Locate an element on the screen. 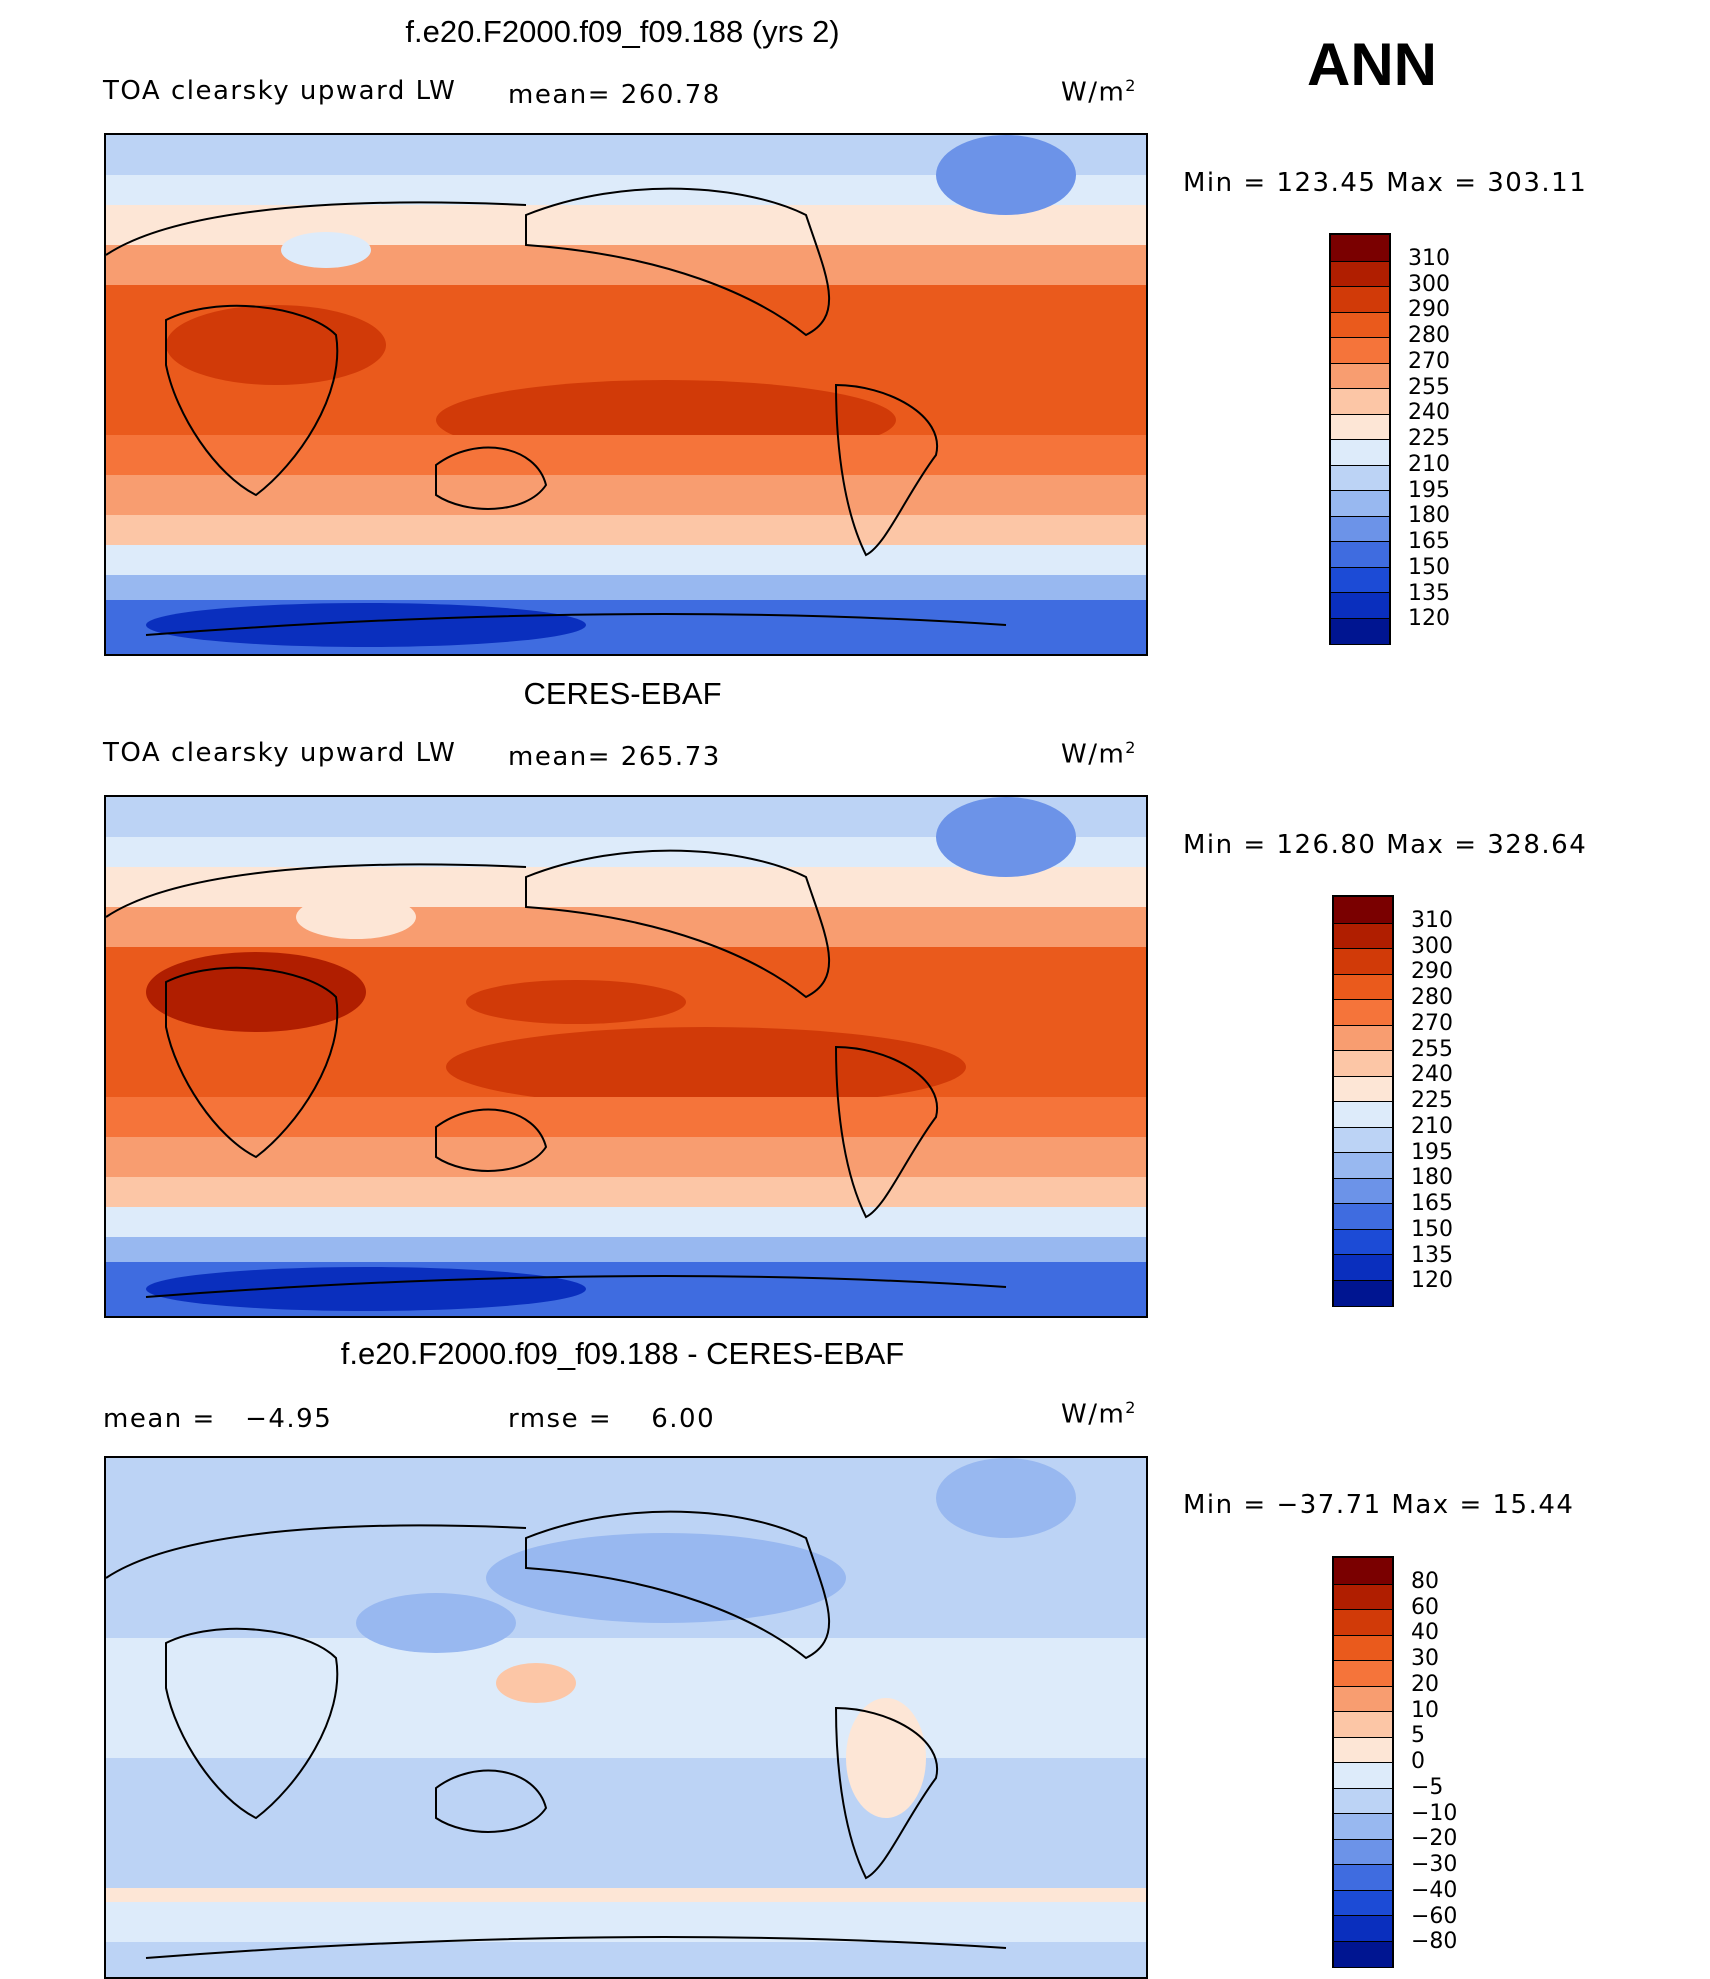 The height and width of the screenshot is (1979, 1710). colorbar-tick-label: 20 is located at coordinates (1425, 1684).